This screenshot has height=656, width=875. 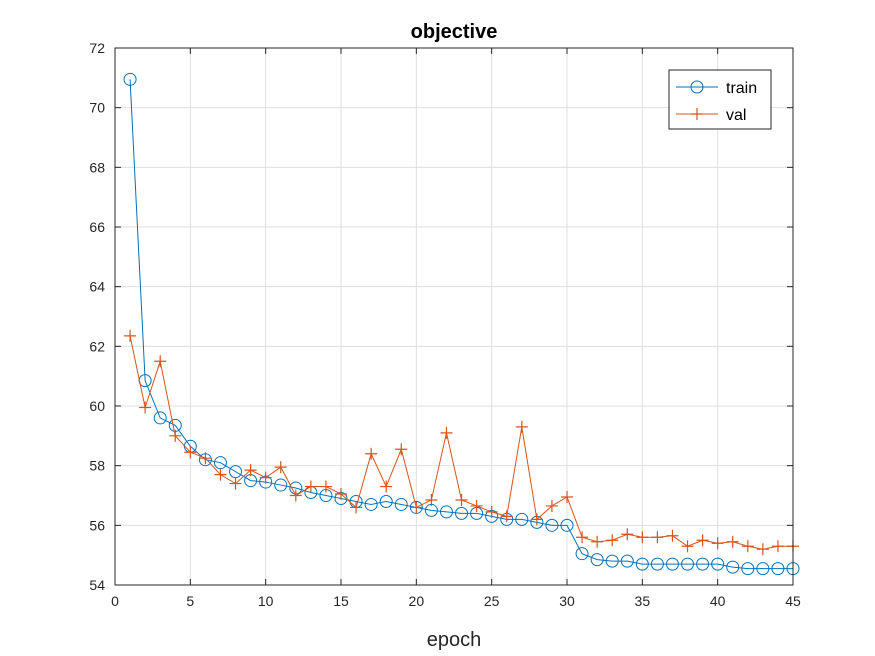 What do you see at coordinates (736, 115) in the screenshot?
I see `legend-label: val` at bounding box center [736, 115].